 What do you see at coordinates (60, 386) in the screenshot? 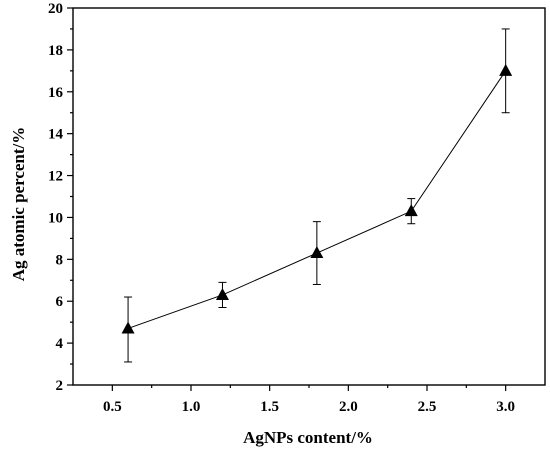
I see `y-tick-label: 2` at bounding box center [60, 386].